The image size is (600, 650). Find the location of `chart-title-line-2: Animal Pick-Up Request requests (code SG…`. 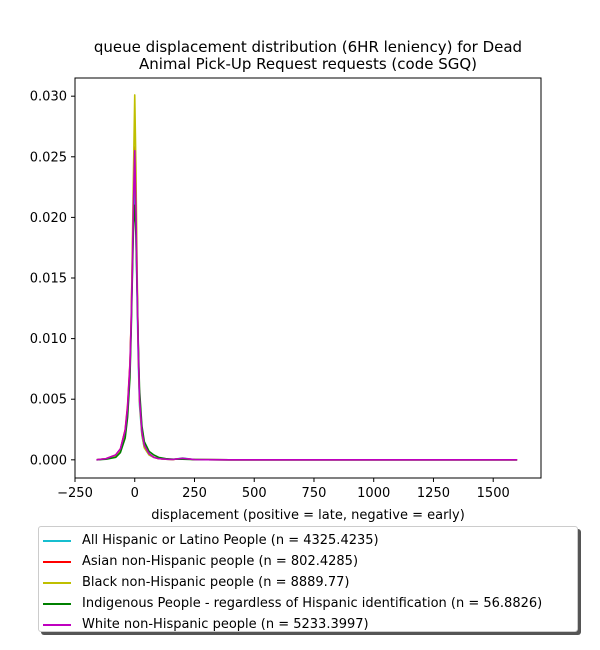

chart-title-line-2: Animal Pick-Up Request requests (code SG… is located at coordinates (308, 64).